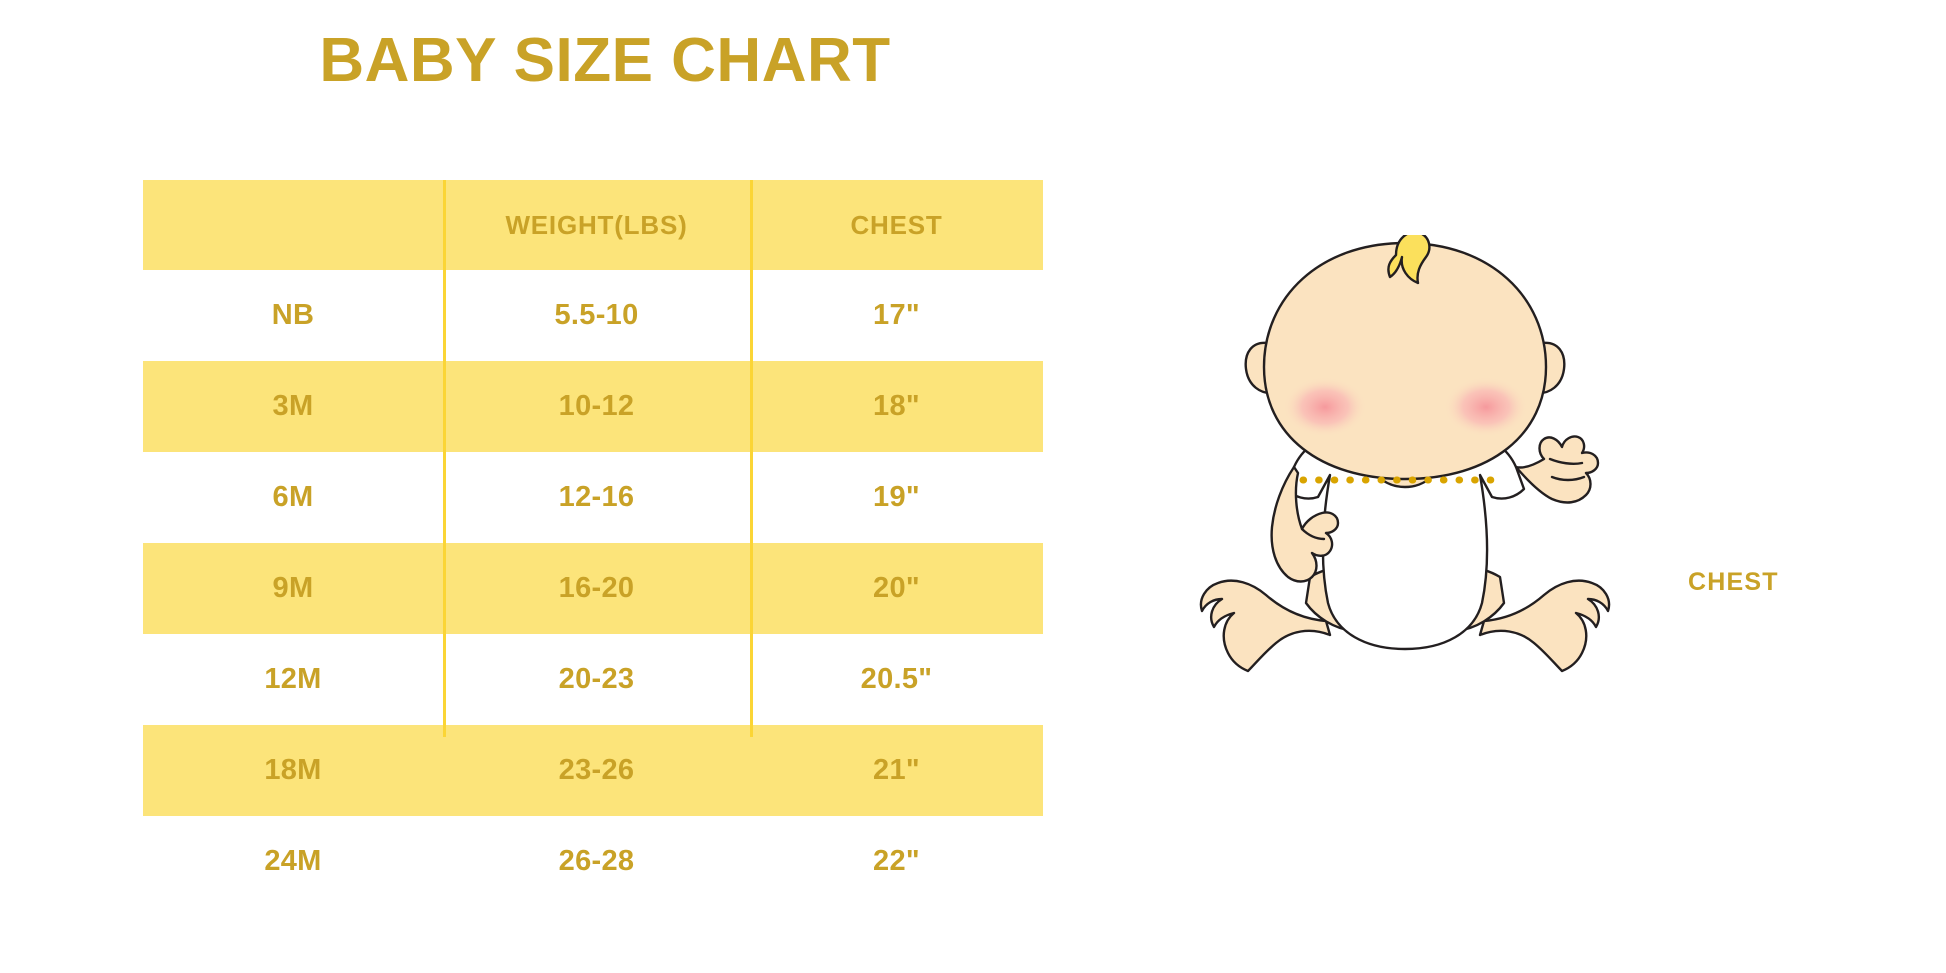 Image resolution: width=1946 pixels, height=973 pixels. What do you see at coordinates (1265, 626) in the screenshot?
I see `baby-left-leg` at bounding box center [1265, 626].